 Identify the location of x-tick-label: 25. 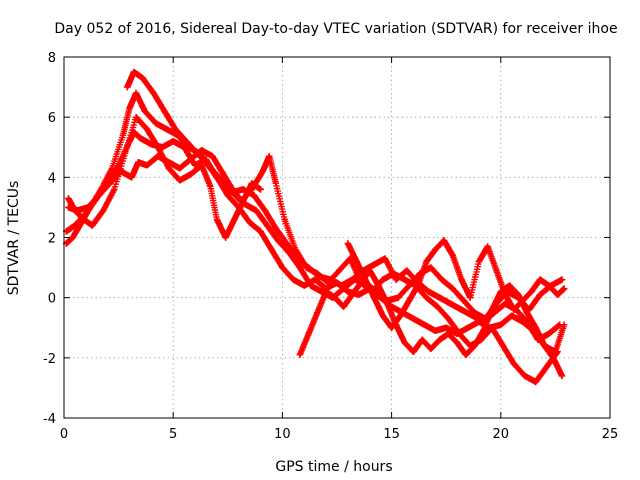
(610, 434).